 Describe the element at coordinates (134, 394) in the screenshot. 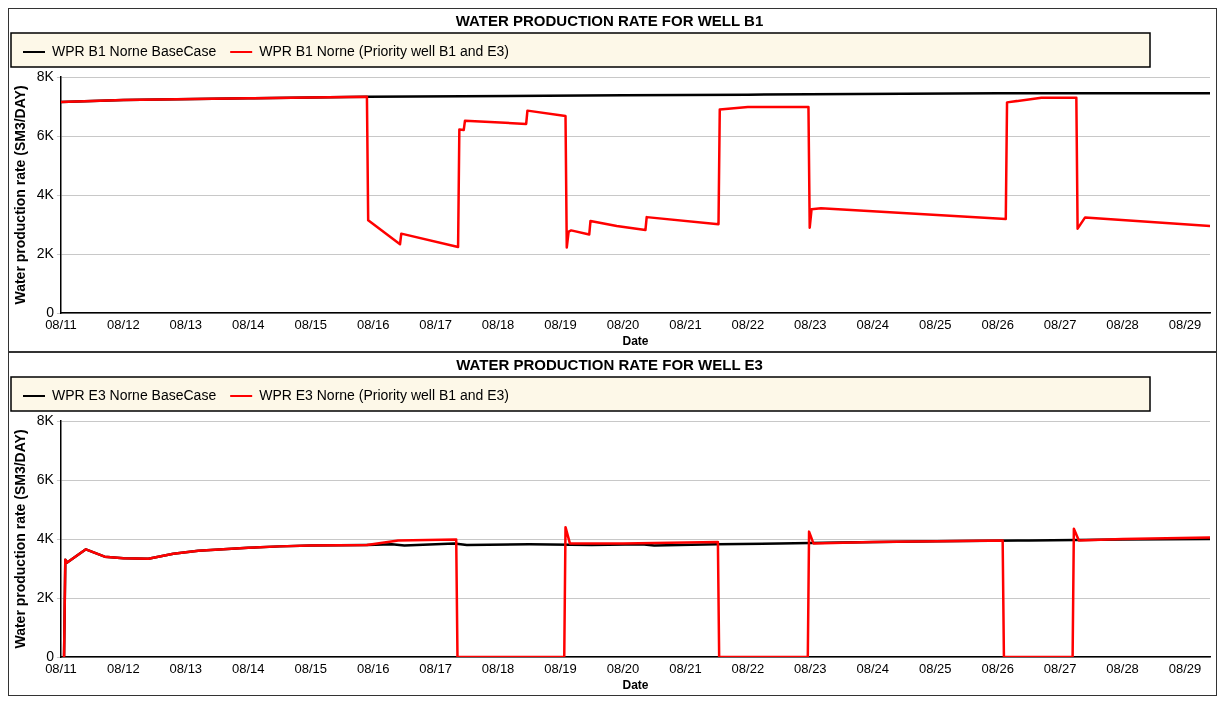

I see `legend-label: WPR E3 Norne BaseCase` at that location.